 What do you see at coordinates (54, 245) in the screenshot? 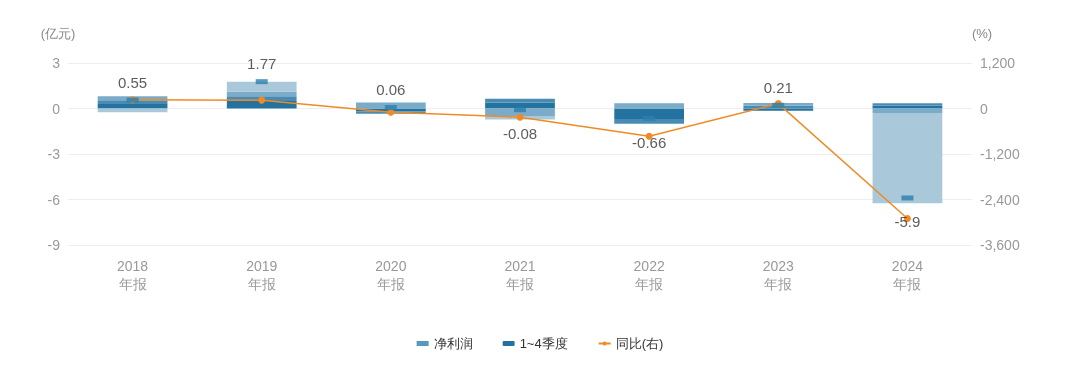
I see `y-tick-label: -9` at bounding box center [54, 245].